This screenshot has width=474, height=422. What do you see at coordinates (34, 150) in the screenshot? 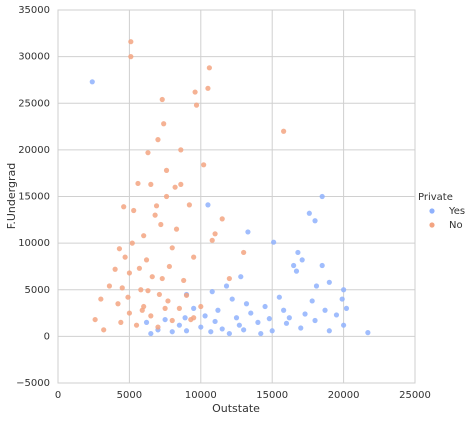
I see `y-tick-label: 20000` at bounding box center [34, 150].